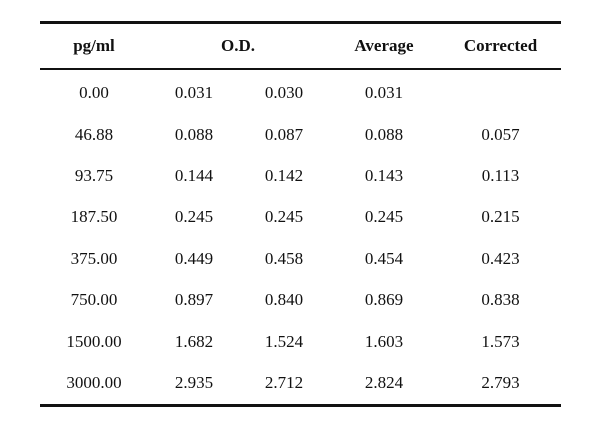 This screenshot has height=432, width=600. Describe the element at coordinates (384, 45) in the screenshot. I see `header-average: Average` at that location.